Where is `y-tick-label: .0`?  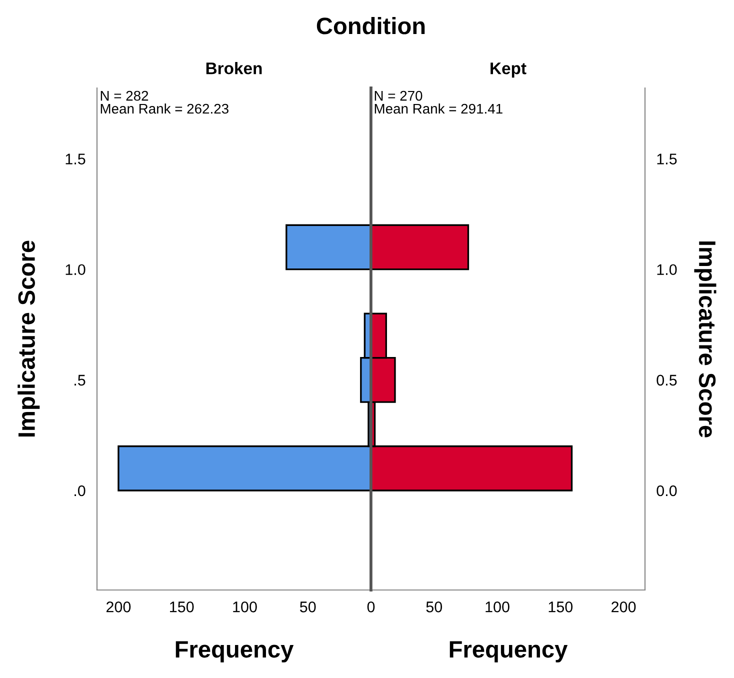 y-tick-label: .0 is located at coordinates (80, 490).